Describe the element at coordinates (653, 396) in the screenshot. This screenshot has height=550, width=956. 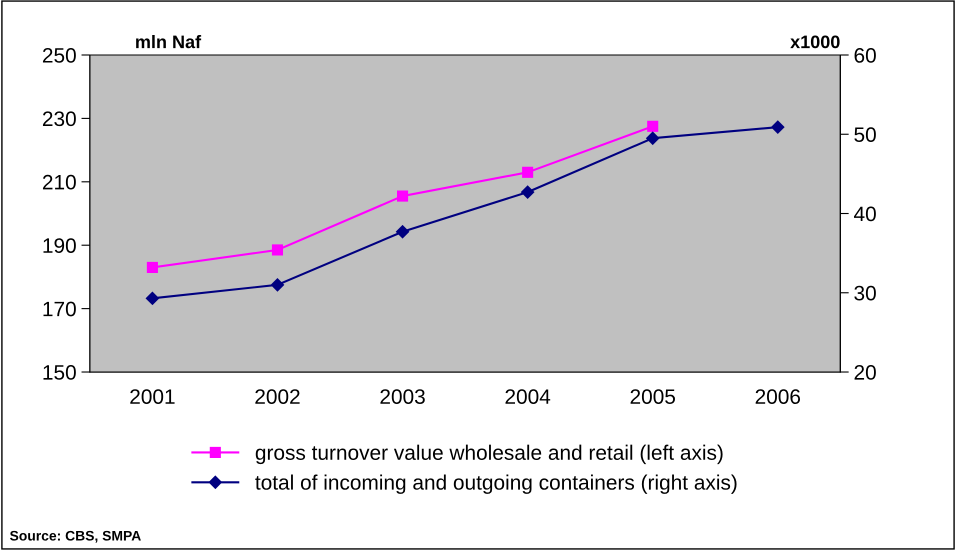
I see `x-tick-label: 2005` at that location.